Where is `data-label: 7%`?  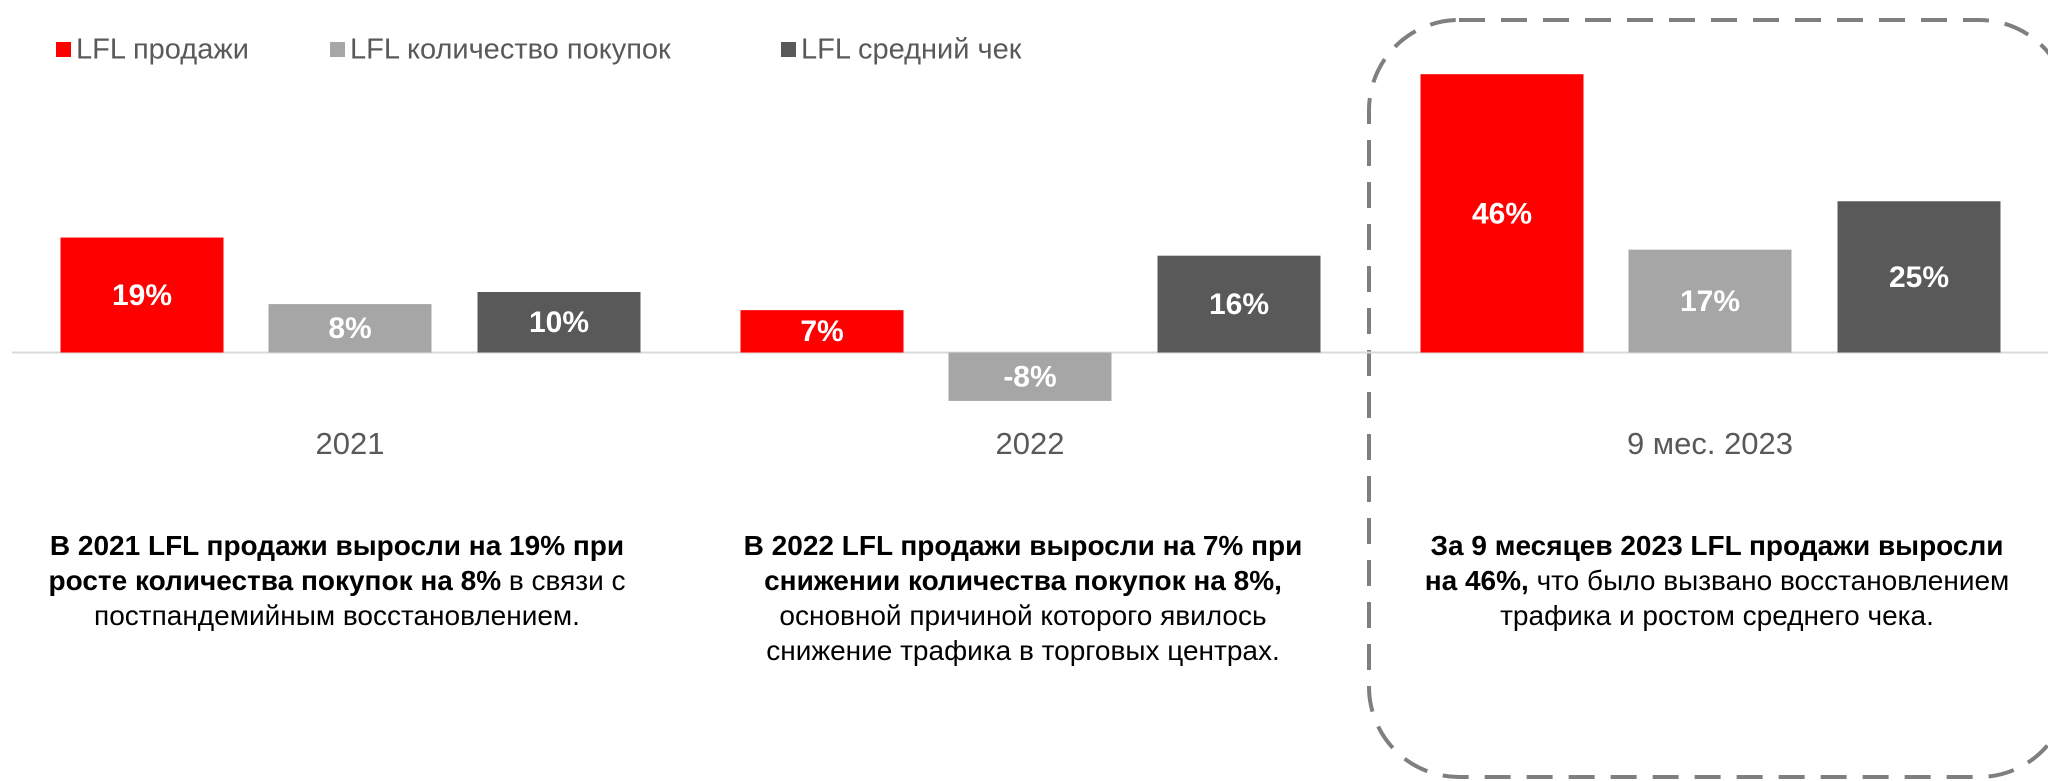
data-label: 7% is located at coordinates (821, 331).